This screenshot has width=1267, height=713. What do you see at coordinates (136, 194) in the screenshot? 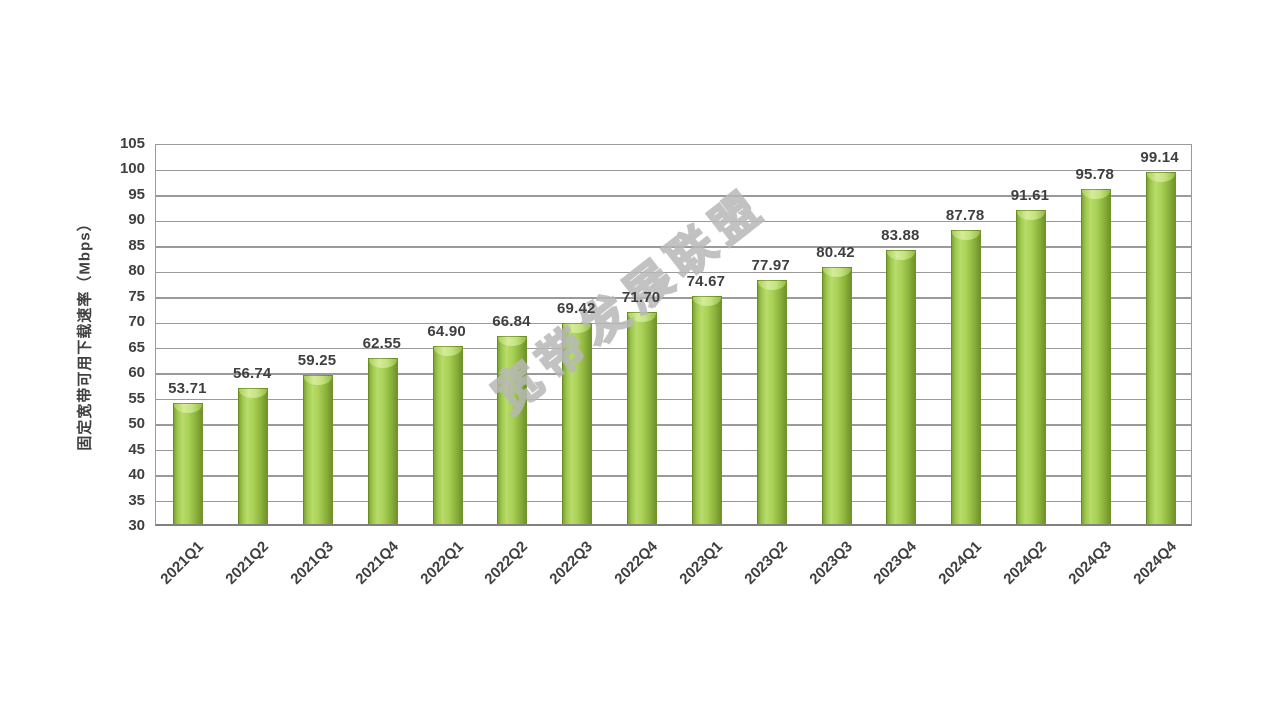
I see `y-tick-label: 95` at bounding box center [136, 194].